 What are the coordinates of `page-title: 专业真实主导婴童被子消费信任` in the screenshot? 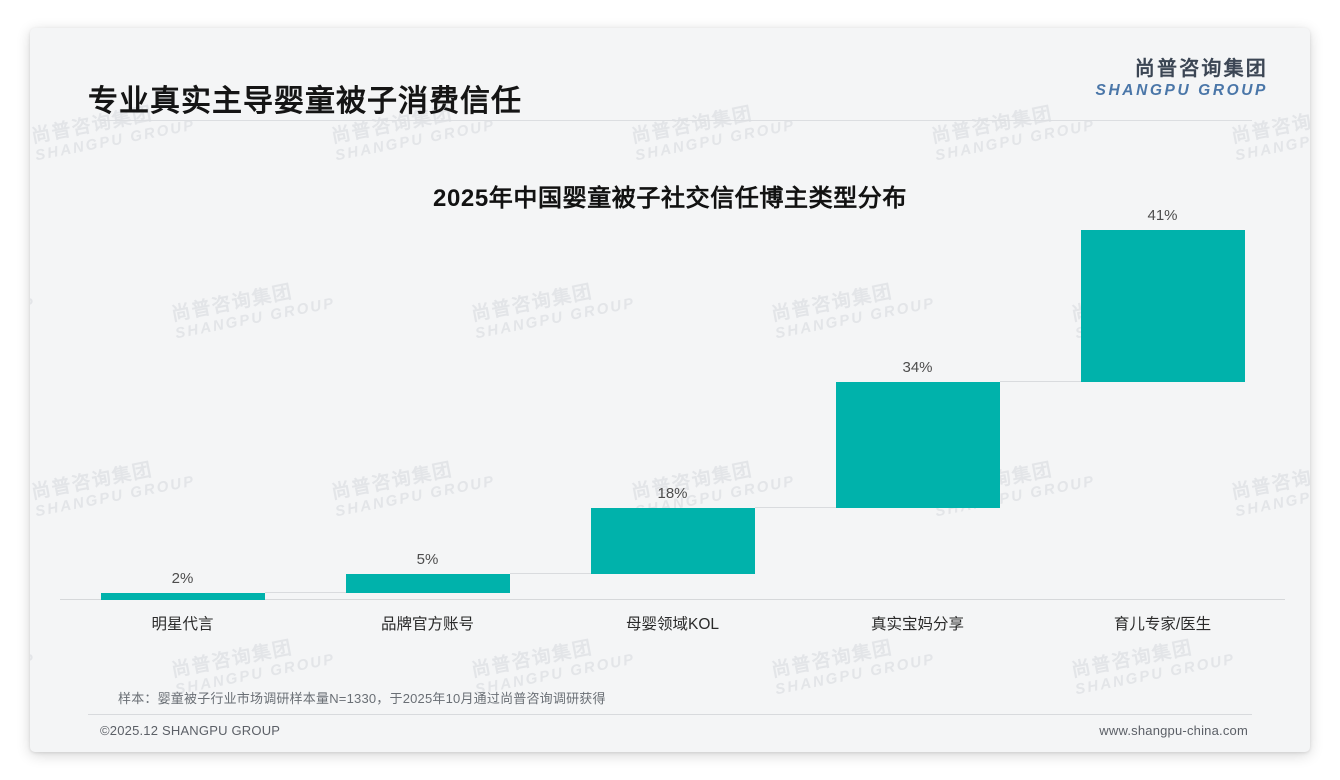 It's located at (305, 101).